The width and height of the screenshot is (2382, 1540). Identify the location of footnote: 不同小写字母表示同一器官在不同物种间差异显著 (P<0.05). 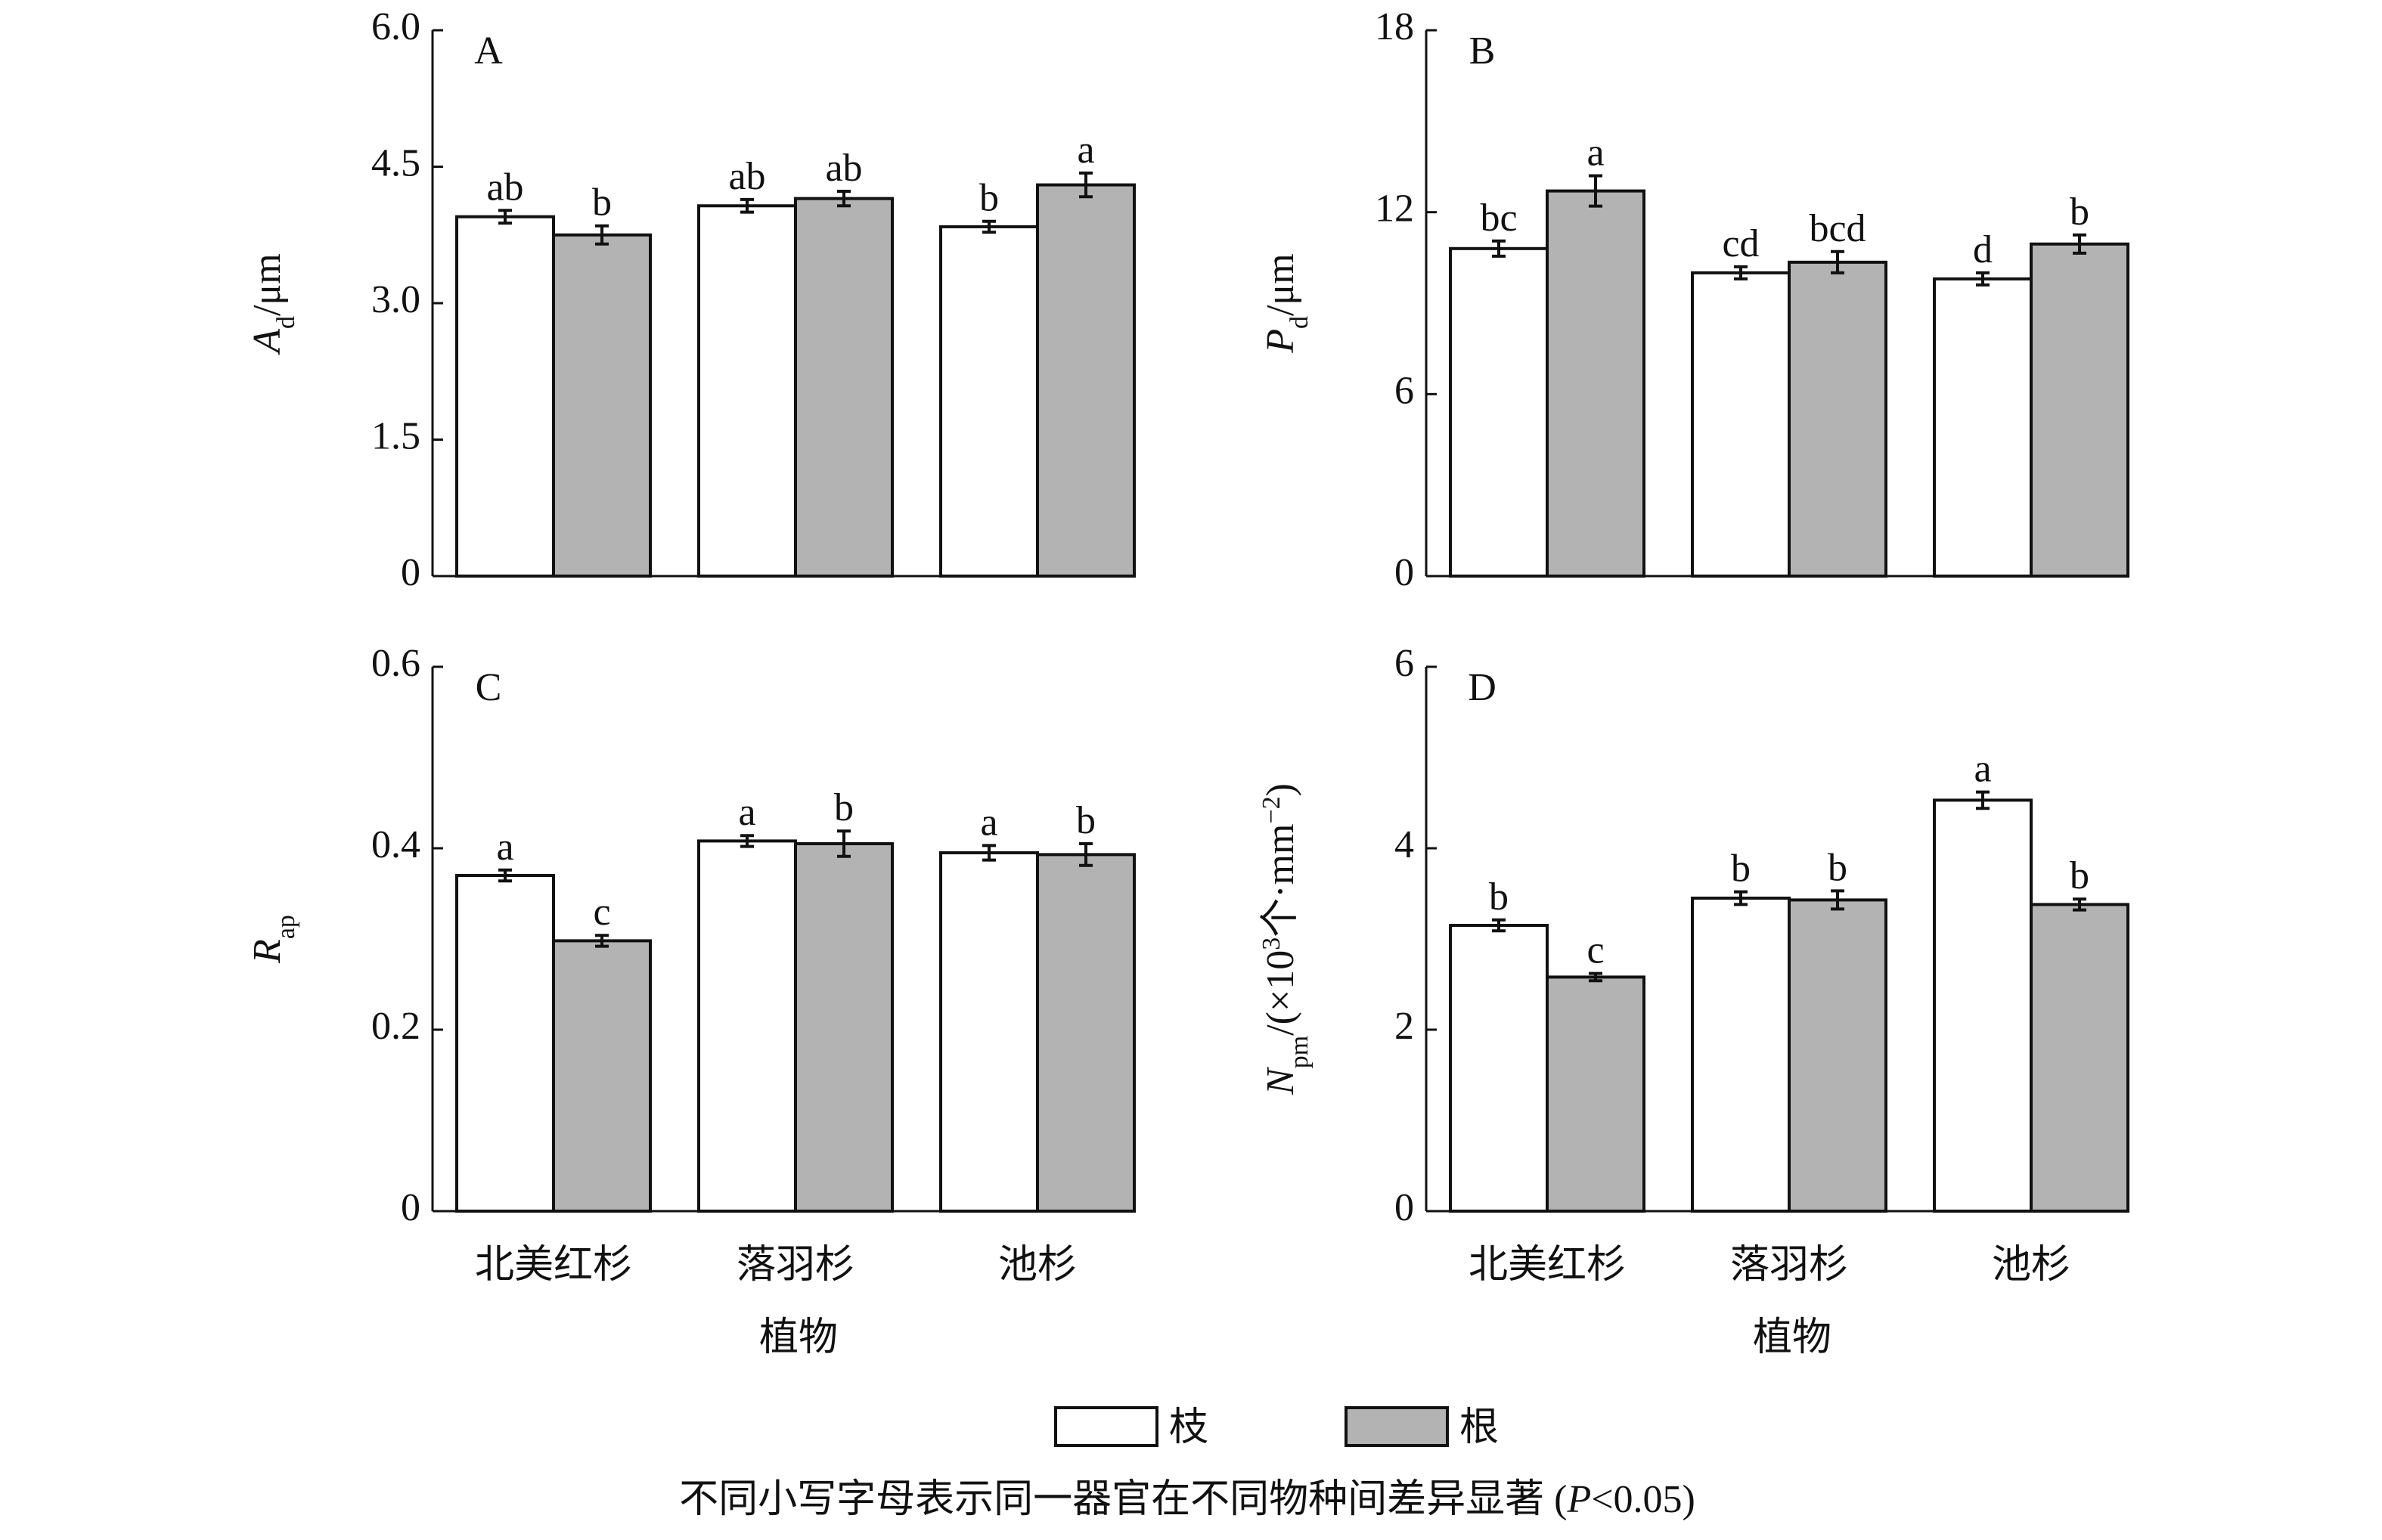
(1187, 1499).